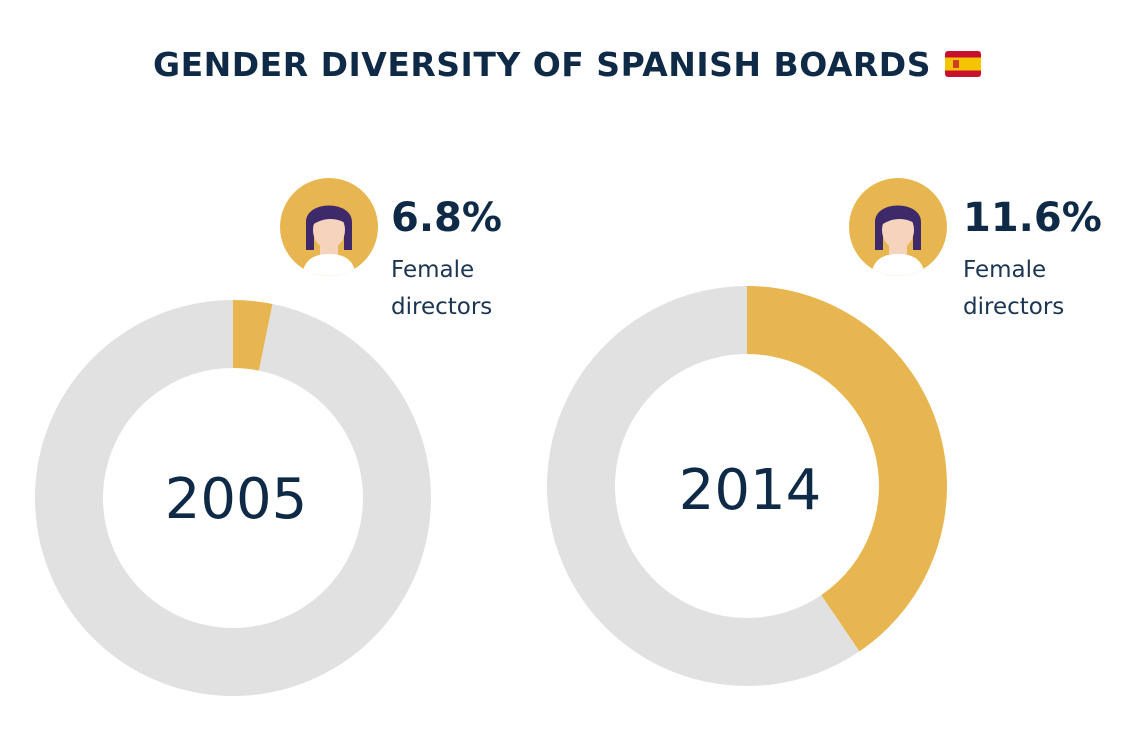 Image resolution: width=1134 pixels, height=734 pixels. I want to click on donut-center-label: 2005, so click(236, 499).